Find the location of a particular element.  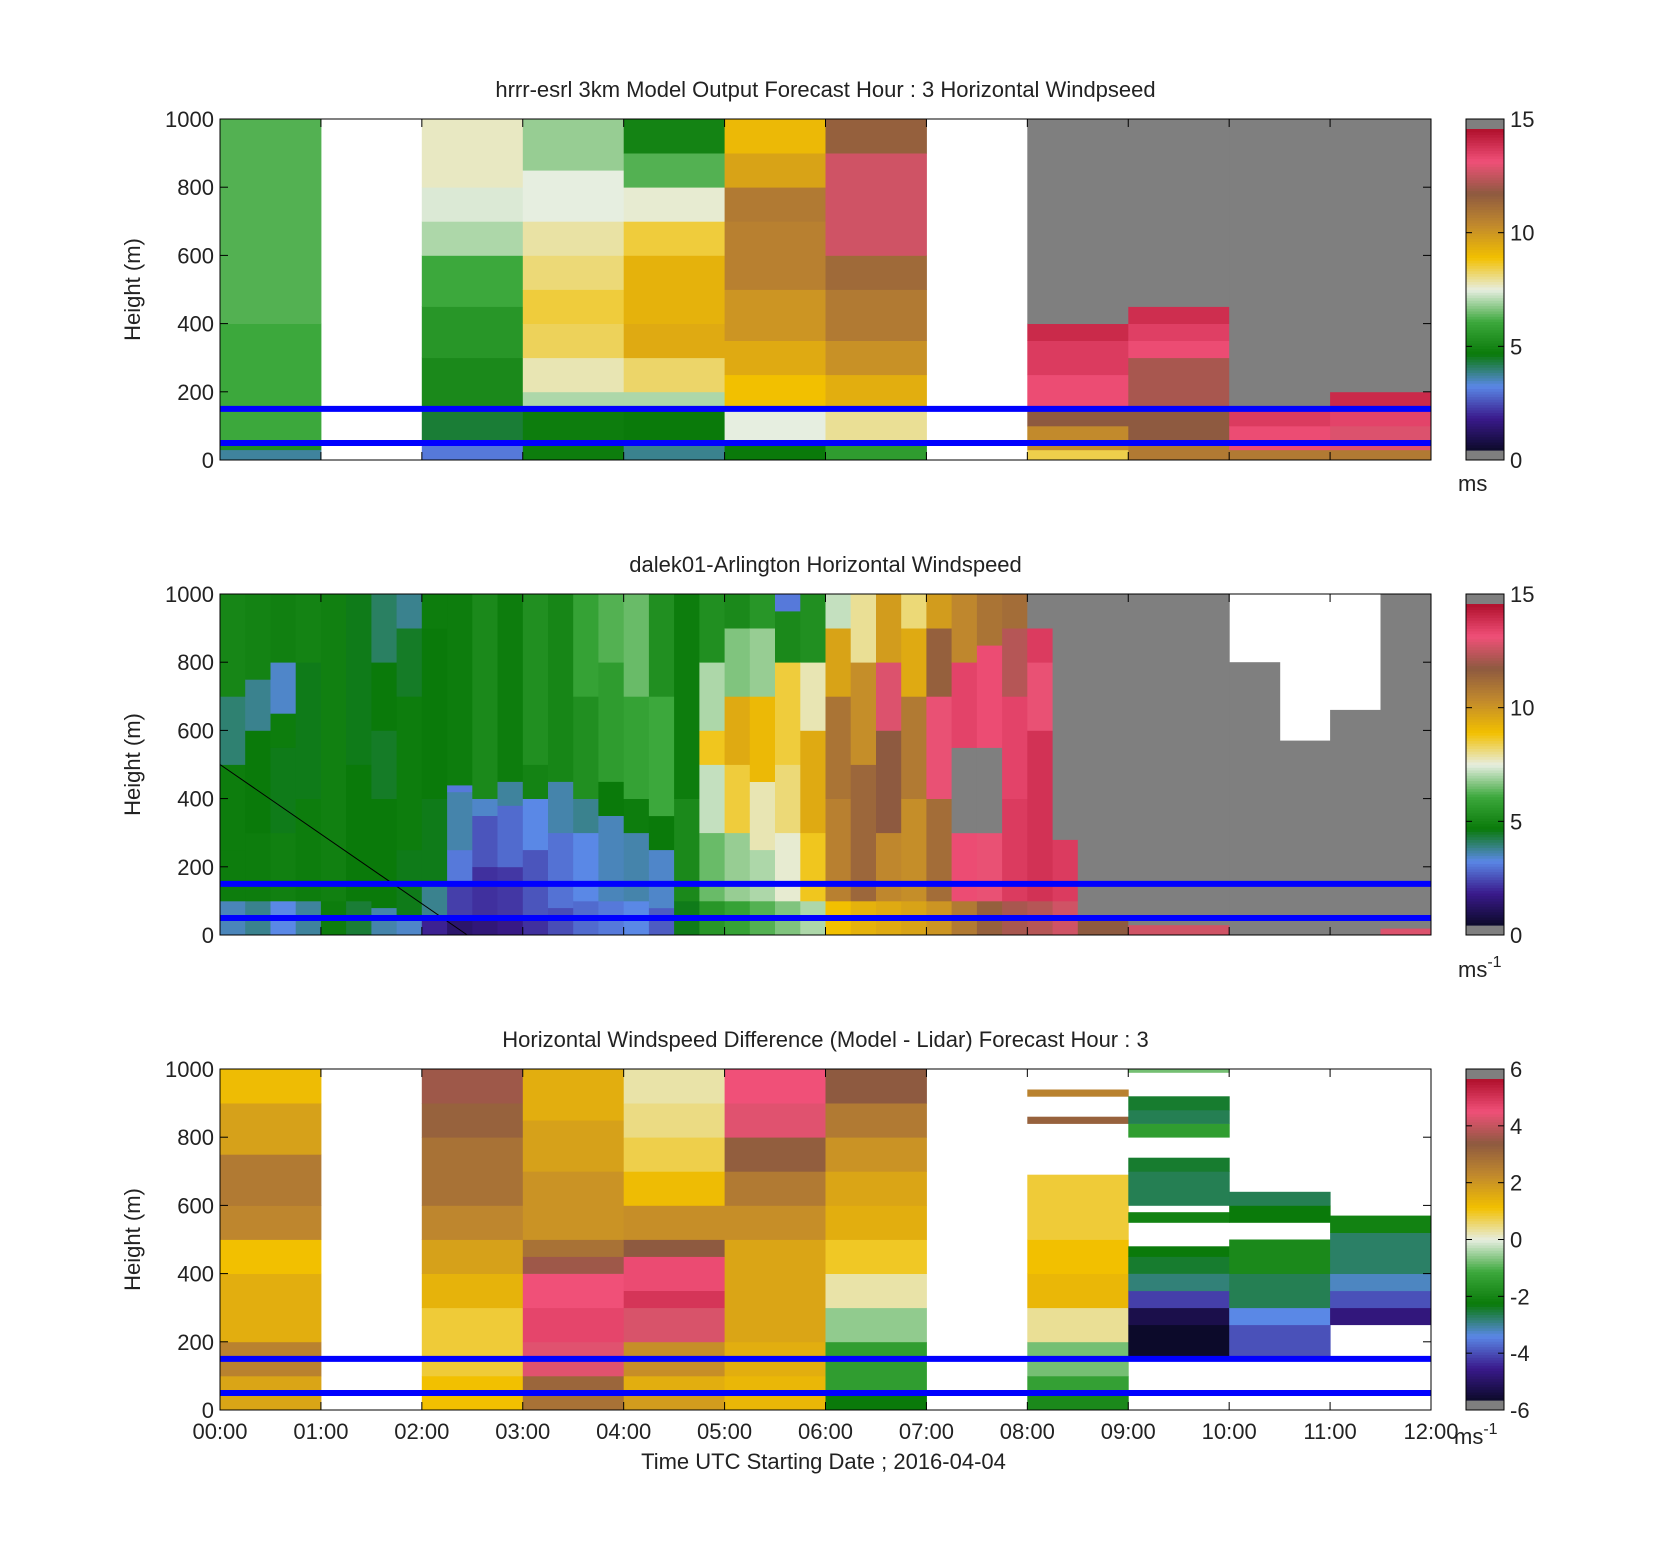

colorbar-overflow is located at coordinates (1485, 124).